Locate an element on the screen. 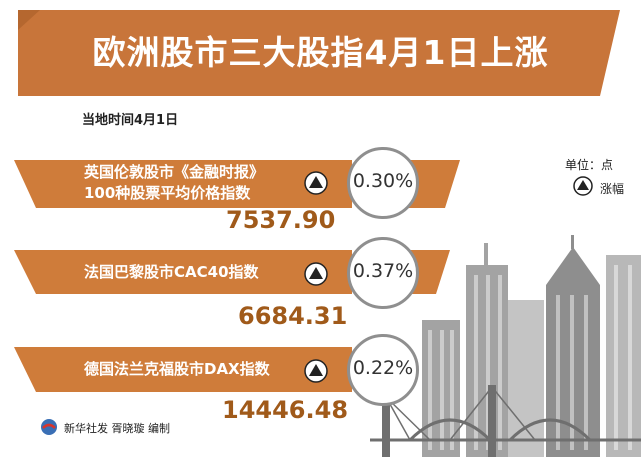 This screenshot has height=457, width=641. index-value-uk: 7537.90 is located at coordinates (281, 220).